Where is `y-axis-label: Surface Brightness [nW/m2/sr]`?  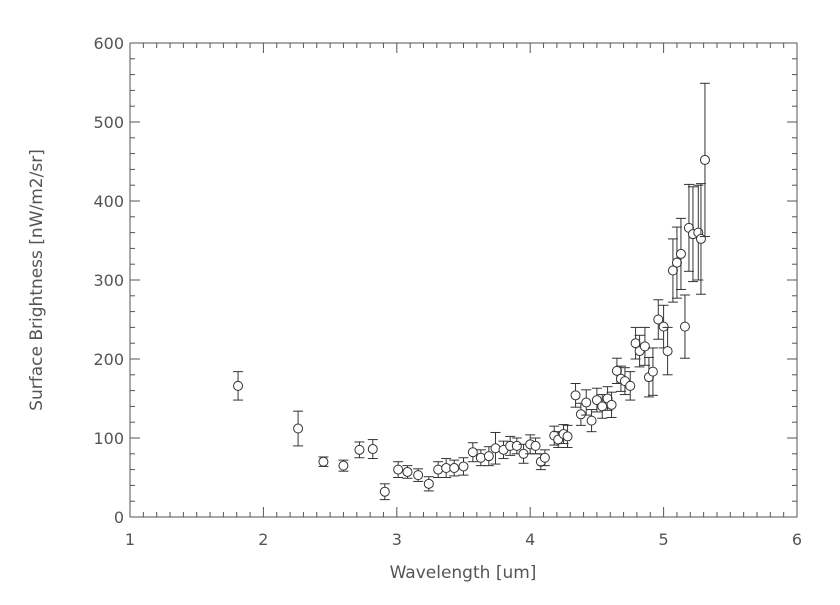
y-axis-label: Surface Brightness [nW/m2/sr] is located at coordinates (37, 280).